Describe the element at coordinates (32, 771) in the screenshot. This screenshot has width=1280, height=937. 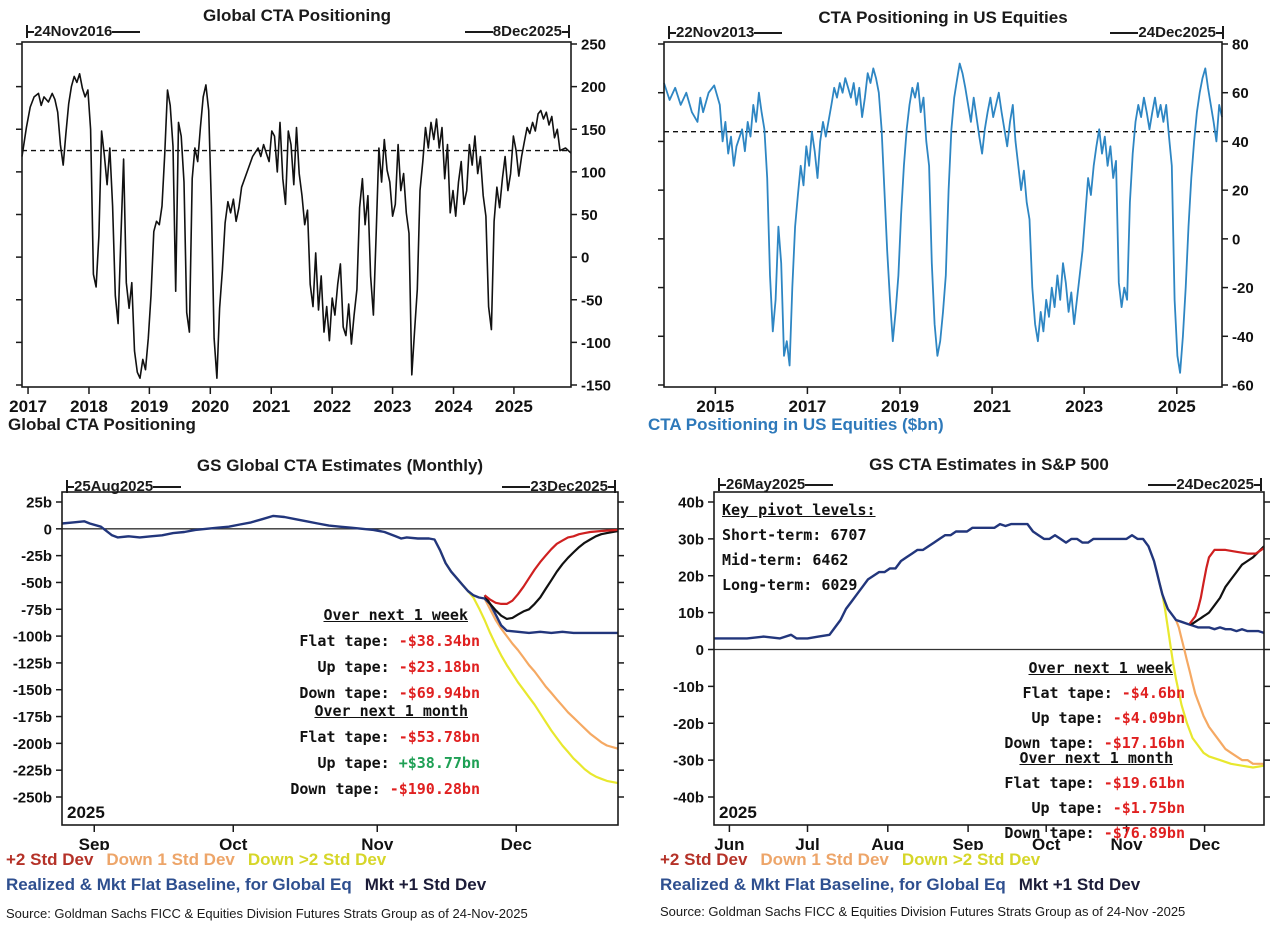
I see `y-tick-label: -225b` at that location.